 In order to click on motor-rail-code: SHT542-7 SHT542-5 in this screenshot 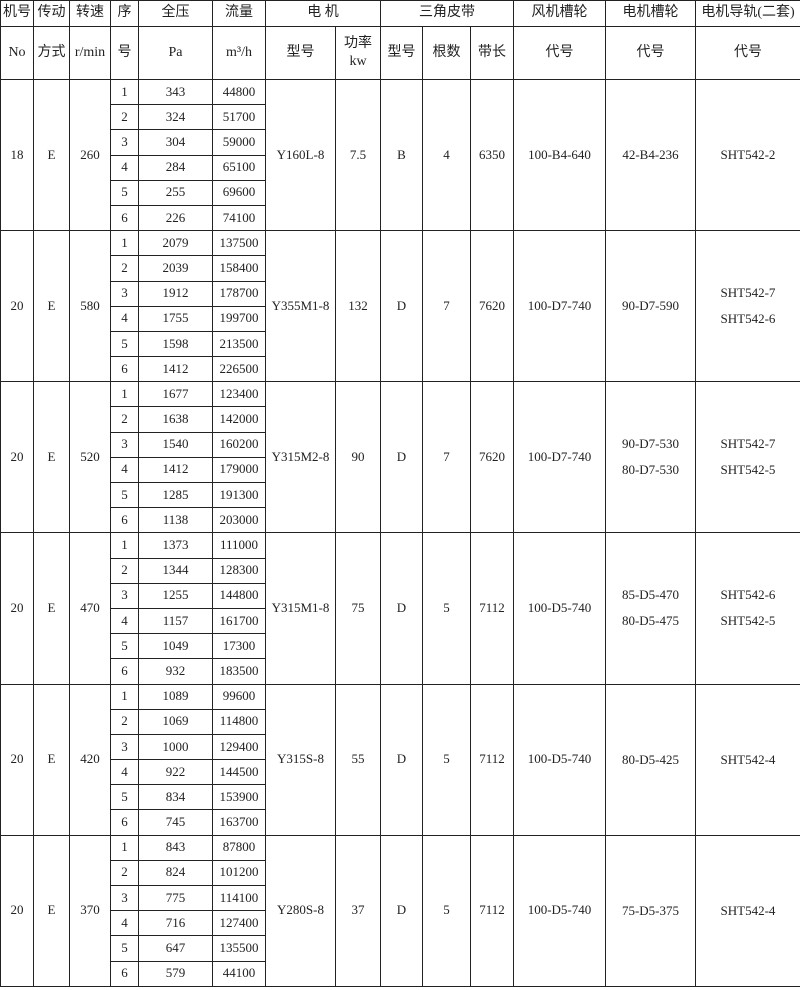, I will do `click(747, 457)`.